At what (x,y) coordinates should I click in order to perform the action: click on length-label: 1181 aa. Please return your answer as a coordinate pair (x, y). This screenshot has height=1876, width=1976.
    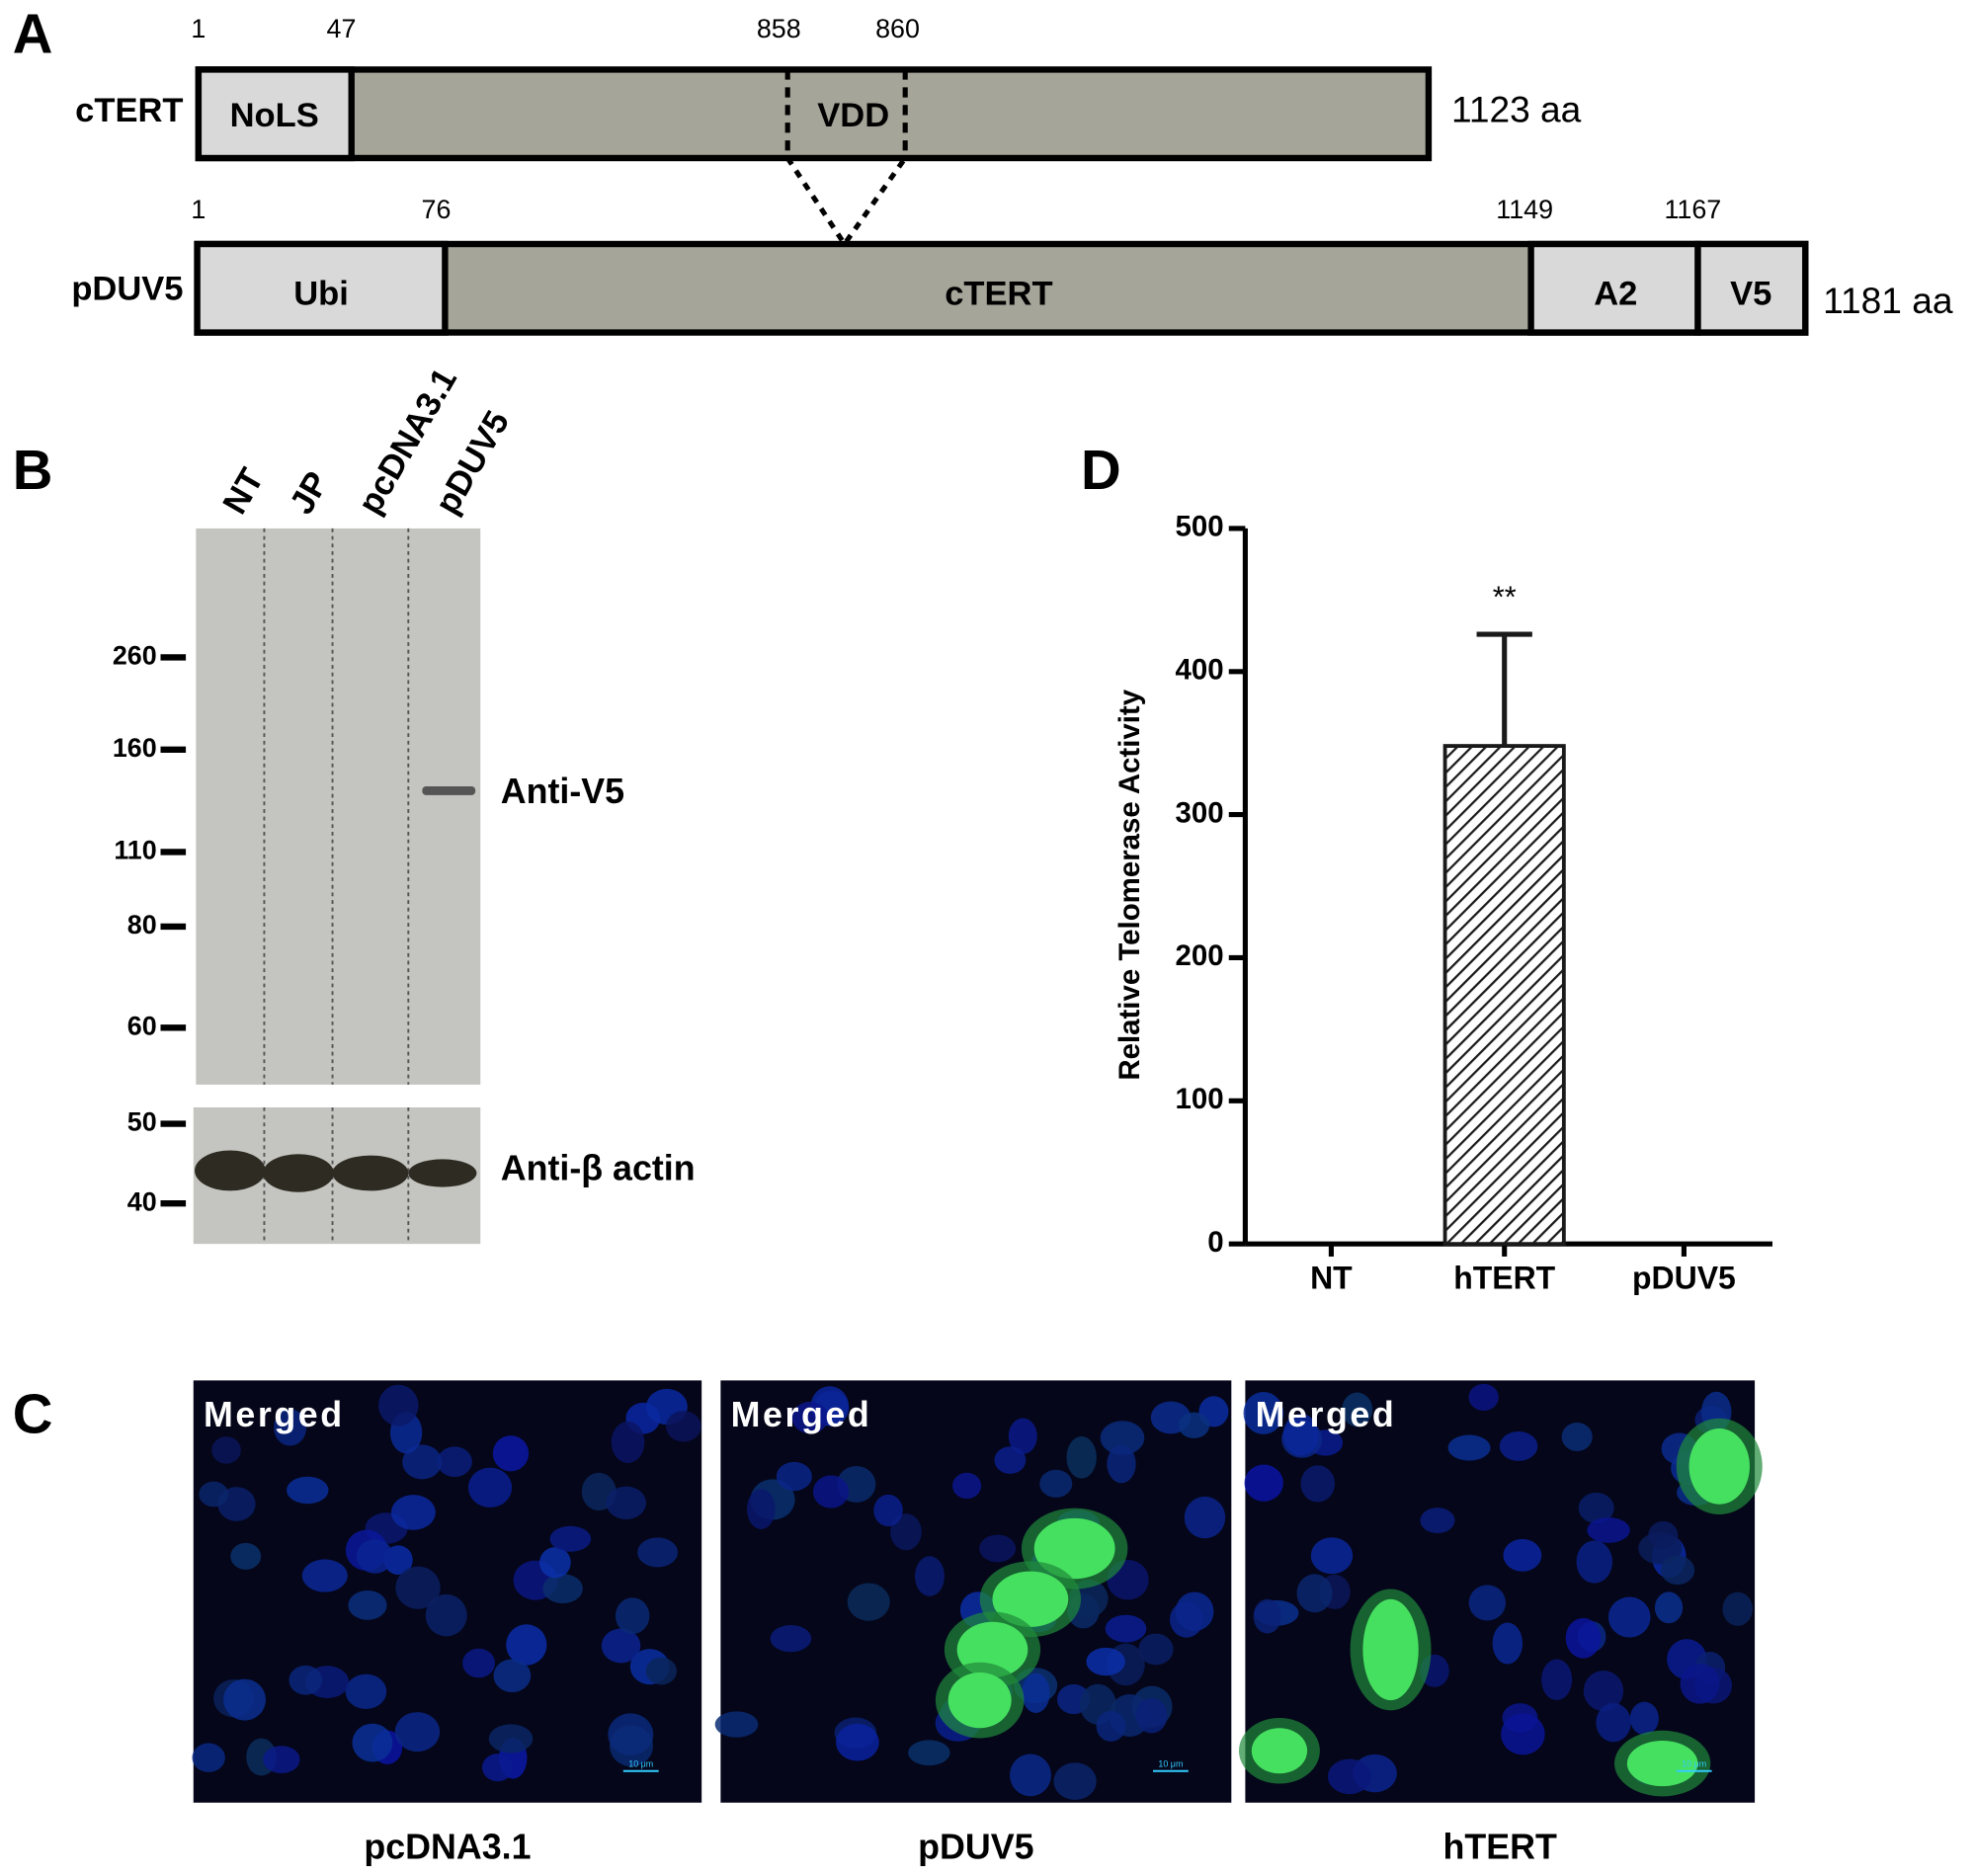
    Looking at the image, I should click on (1888, 301).